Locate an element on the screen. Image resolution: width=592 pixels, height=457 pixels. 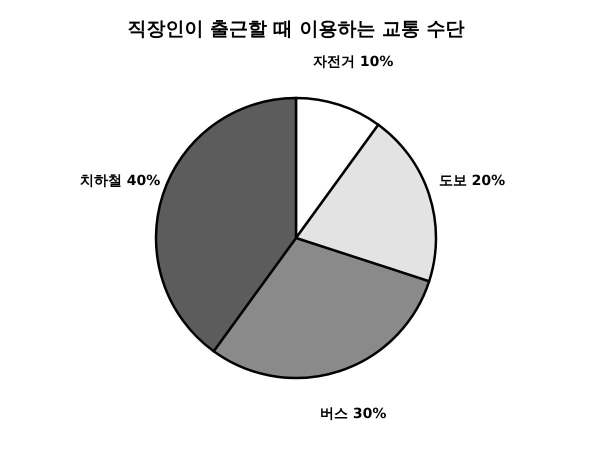
slice-label: 치하철 40% is located at coordinates (120, 180).